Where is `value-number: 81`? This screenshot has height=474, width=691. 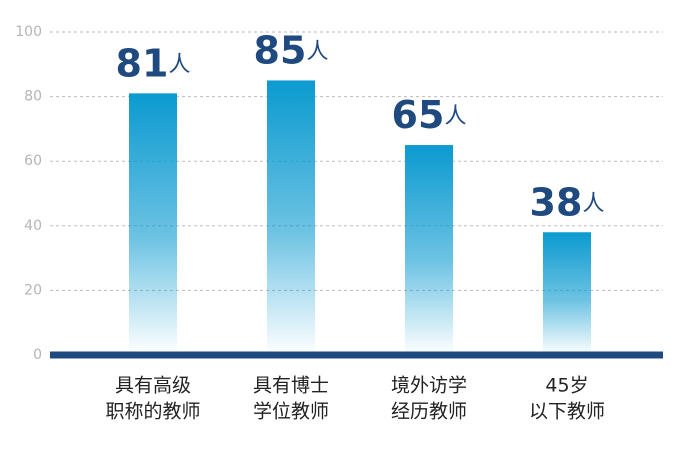
value-number: 81 is located at coordinates (142, 63).